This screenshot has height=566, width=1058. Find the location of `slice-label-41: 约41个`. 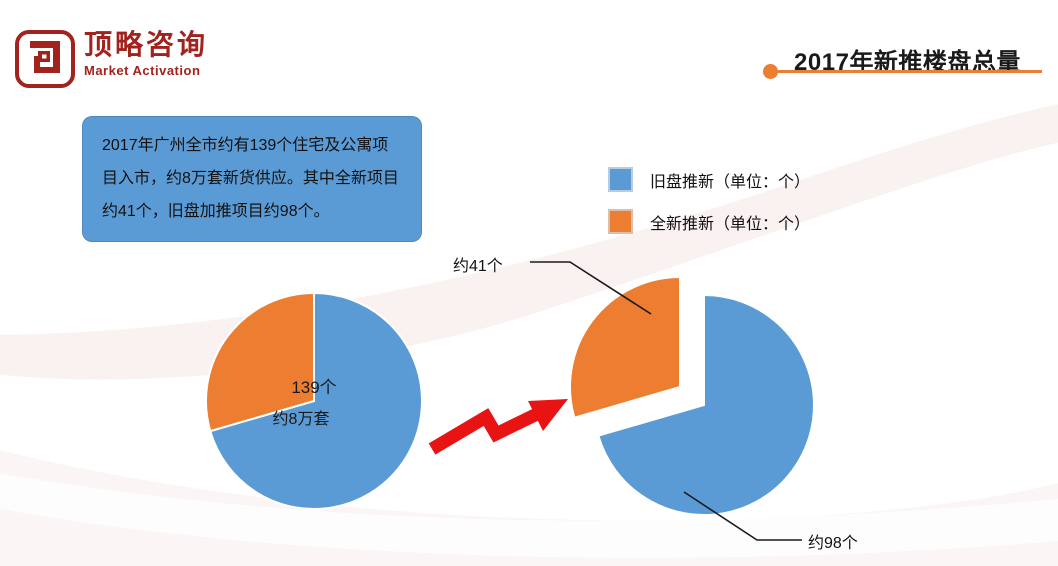

slice-label-41: 约41个 is located at coordinates (478, 266).